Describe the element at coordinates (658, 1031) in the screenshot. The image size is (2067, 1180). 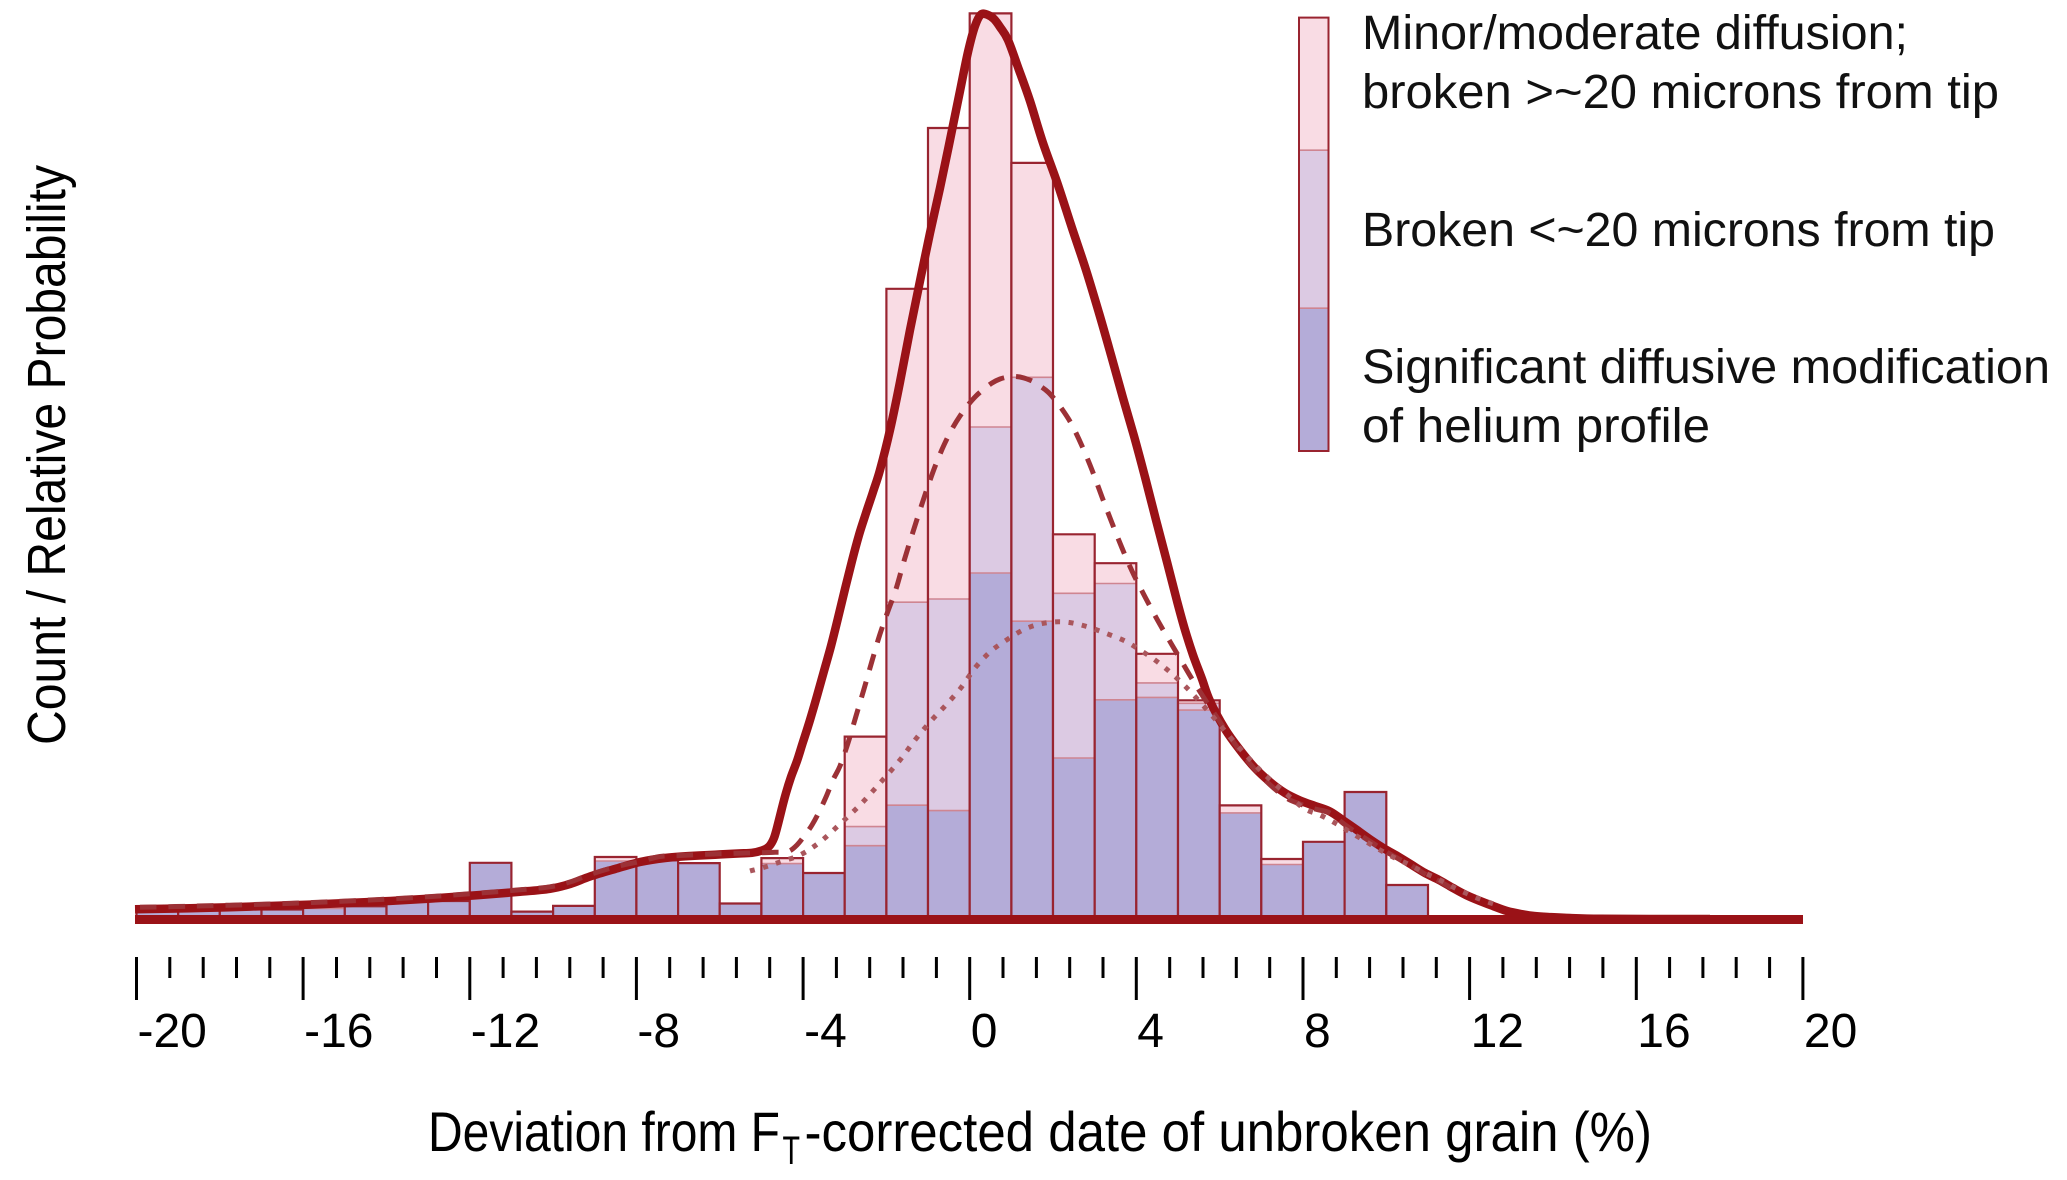
I see `svg-text: -8` at that location.